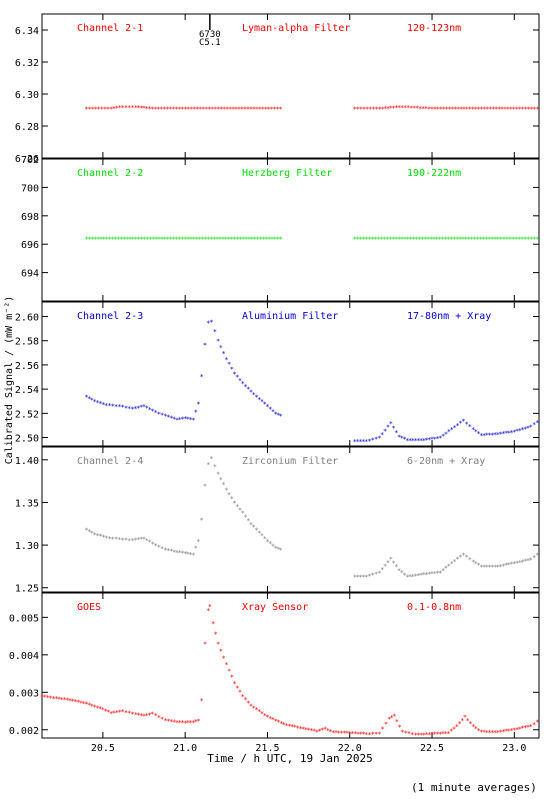 The image size is (550, 800). Describe the element at coordinates (275, 607) in the screenshot. I see `panel-subtitle: Xray Sensor` at that location.